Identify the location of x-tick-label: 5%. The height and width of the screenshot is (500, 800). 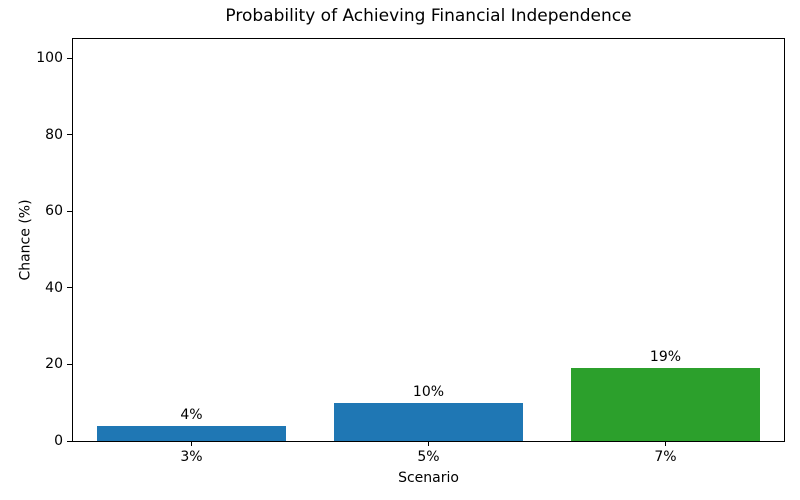
(428, 457).